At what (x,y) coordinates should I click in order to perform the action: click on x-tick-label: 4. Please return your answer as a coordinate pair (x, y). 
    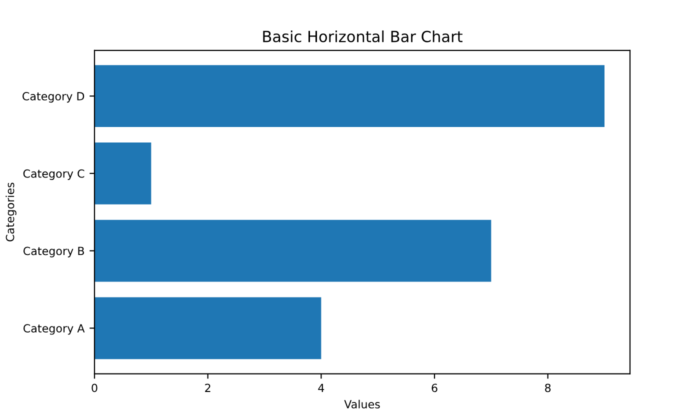
    Looking at the image, I should click on (321, 388).